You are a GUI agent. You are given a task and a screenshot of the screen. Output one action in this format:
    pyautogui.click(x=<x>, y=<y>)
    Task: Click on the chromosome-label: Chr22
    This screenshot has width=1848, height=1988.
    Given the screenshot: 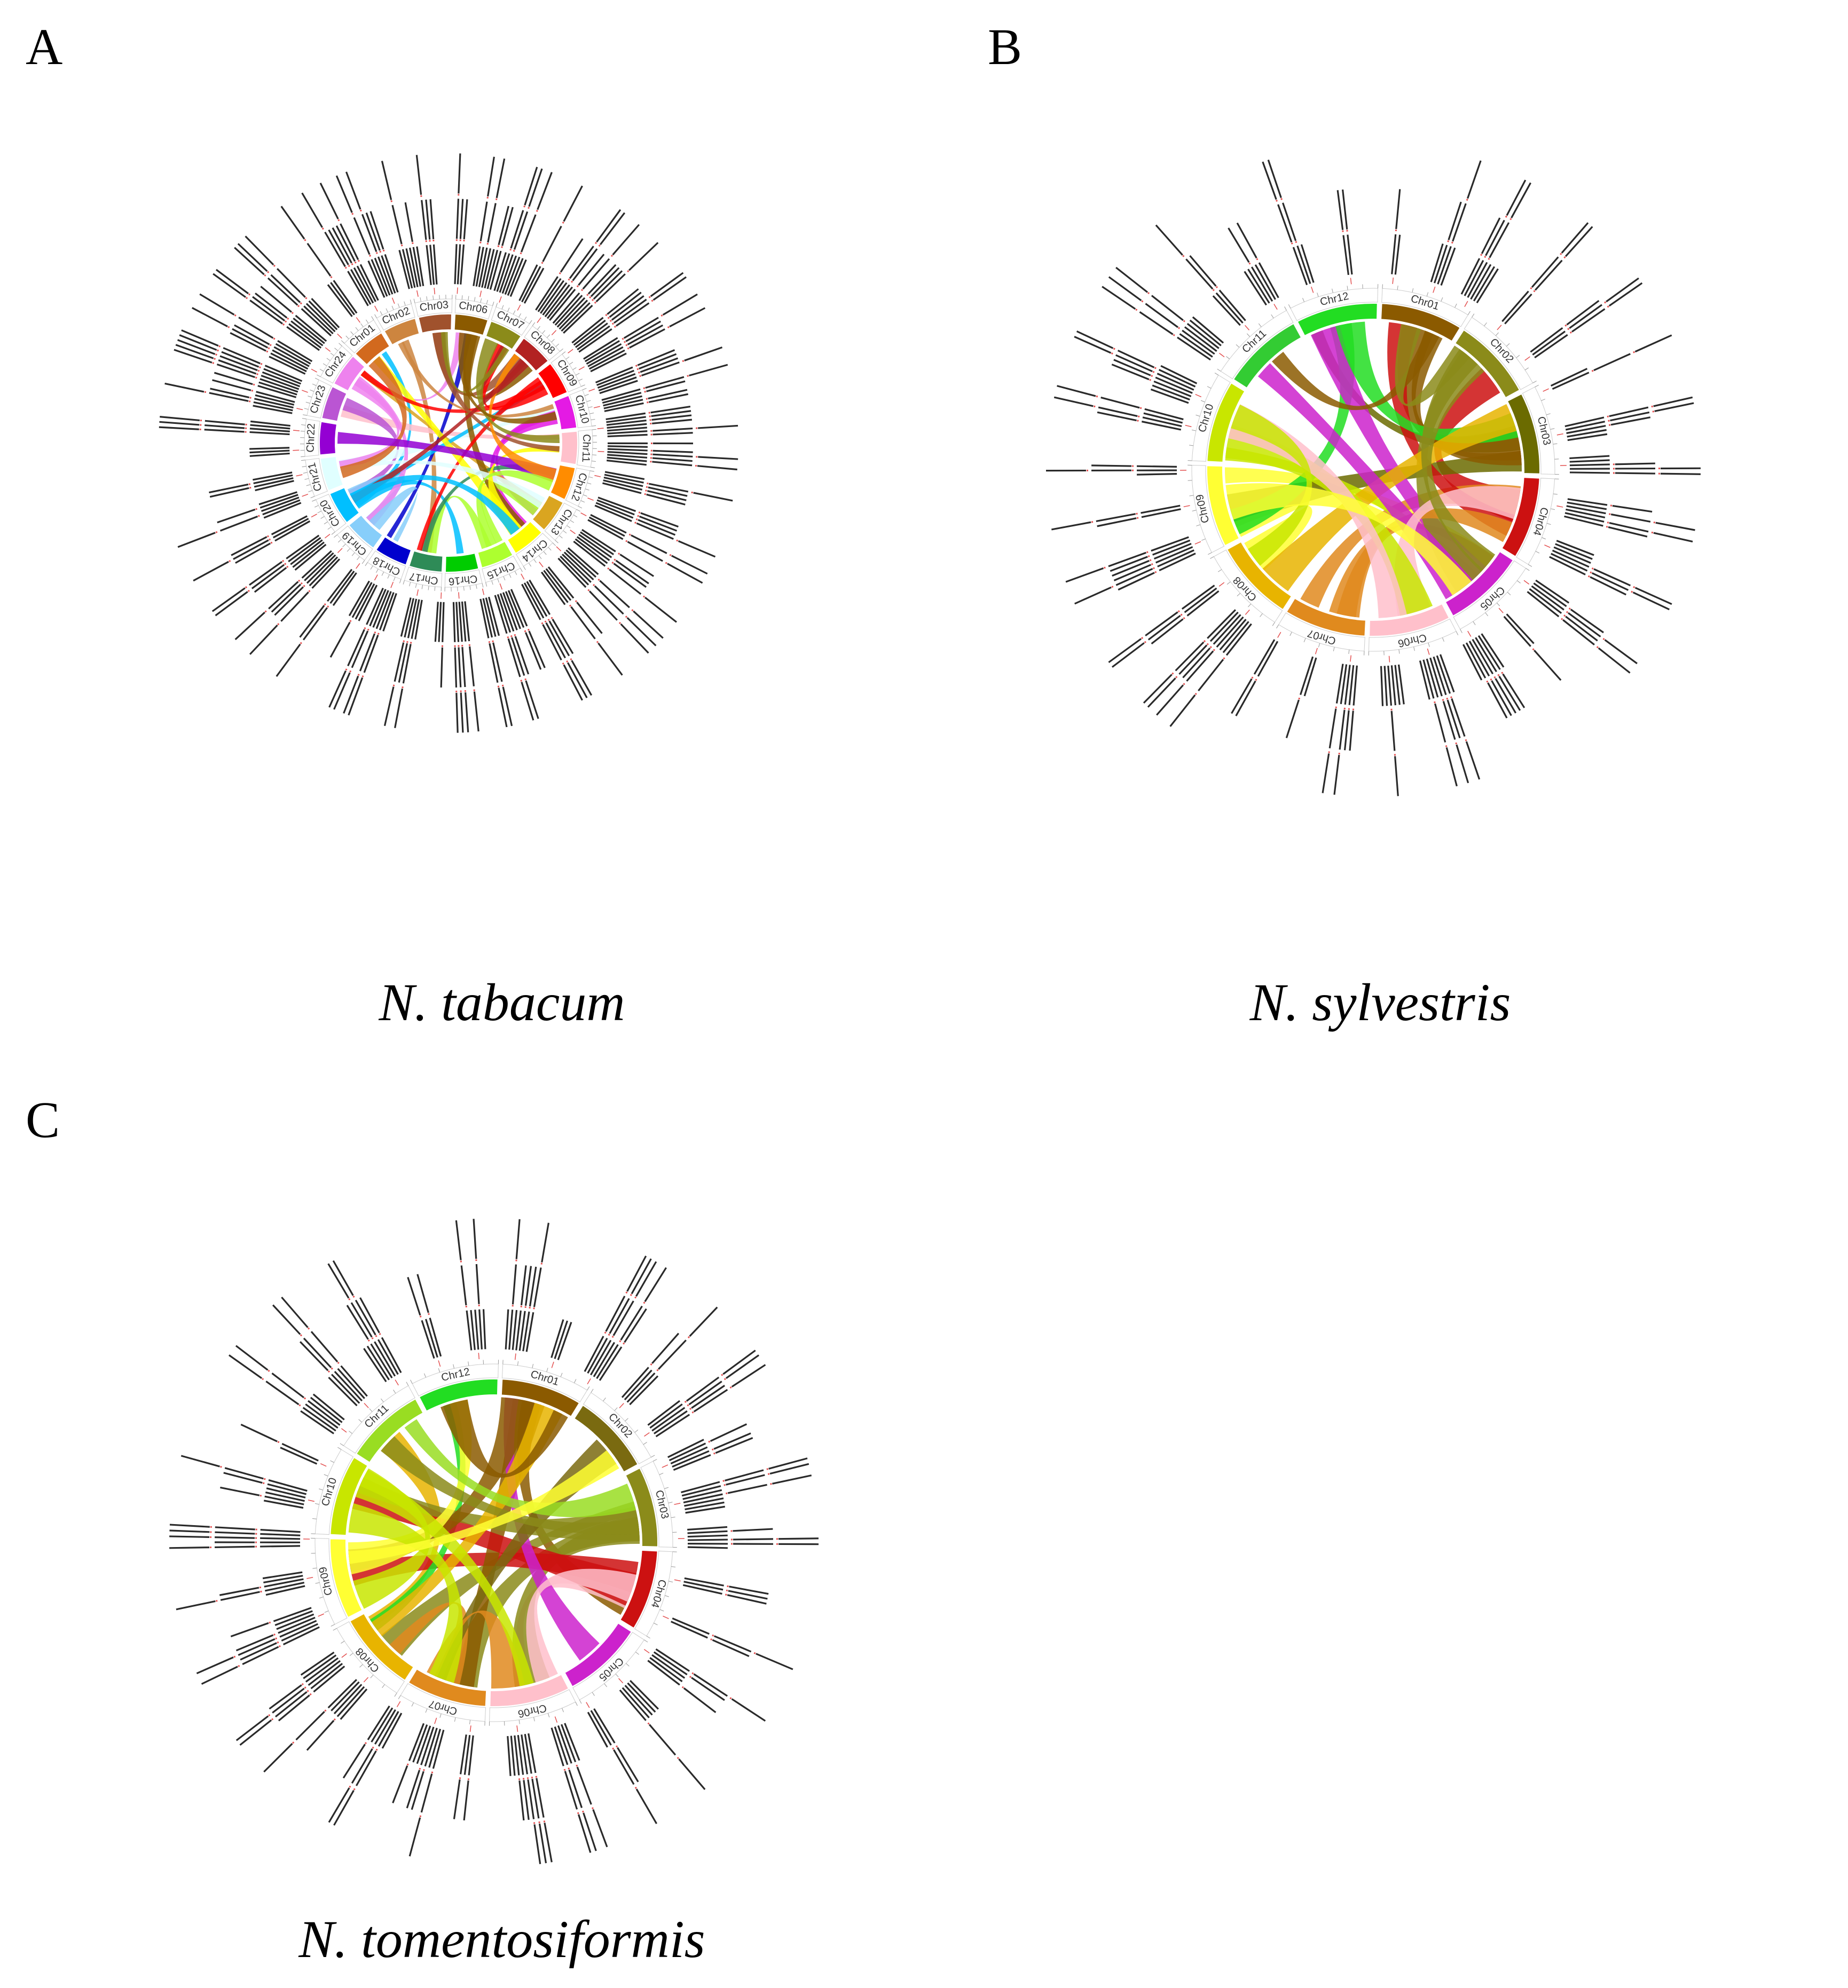 What is the action you would take?
    pyautogui.click(x=310, y=438)
    